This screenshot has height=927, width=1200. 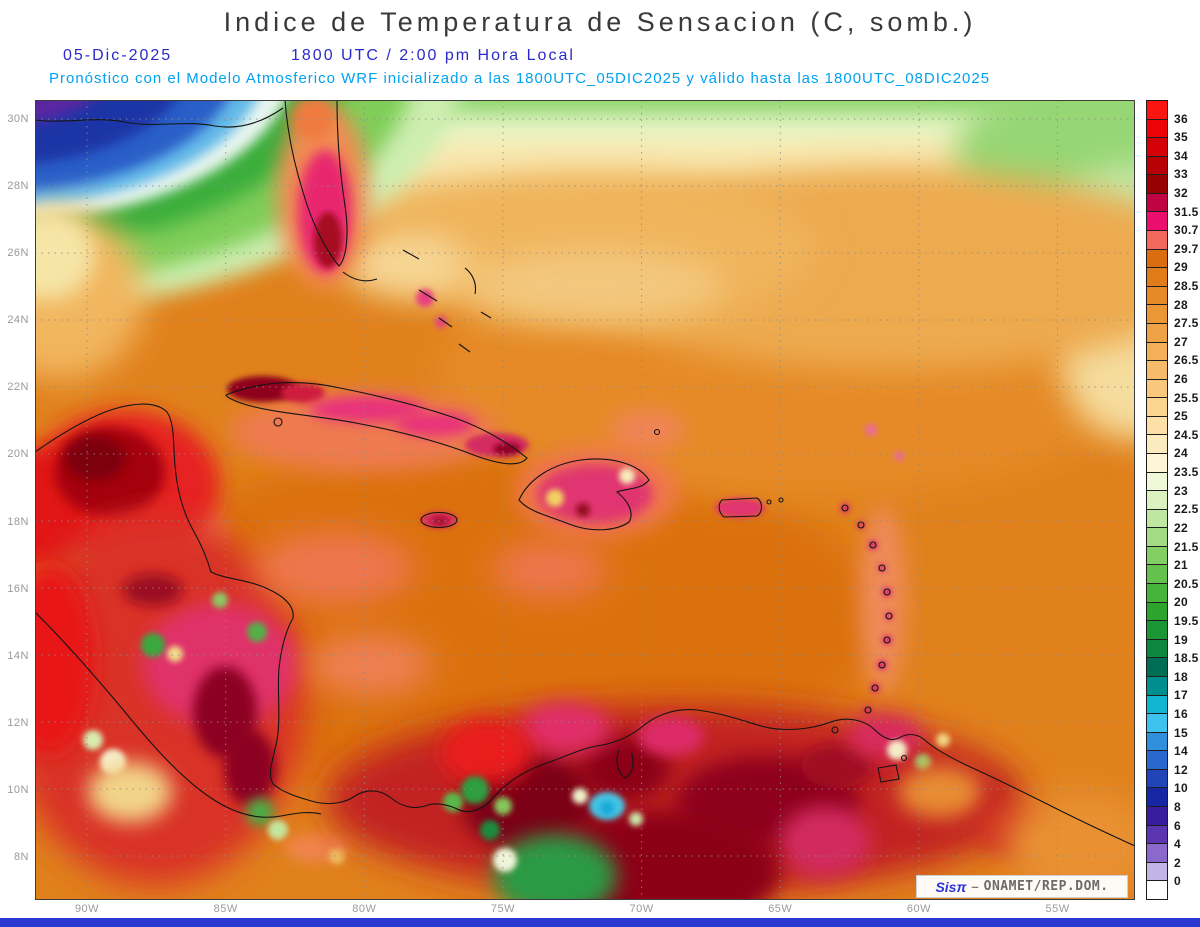 I want to click on colorbar-tick-label: 20, so click(x=1181, y=602).